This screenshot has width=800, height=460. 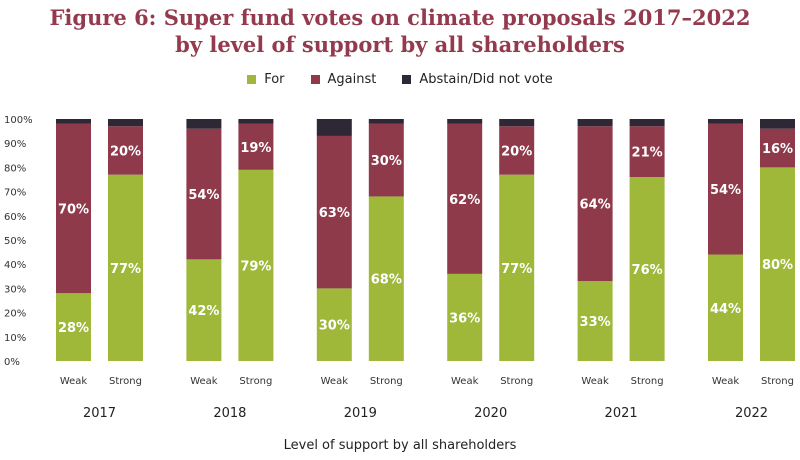 I want to click on y-tick-label: 0%, so click(x=12, y=362).